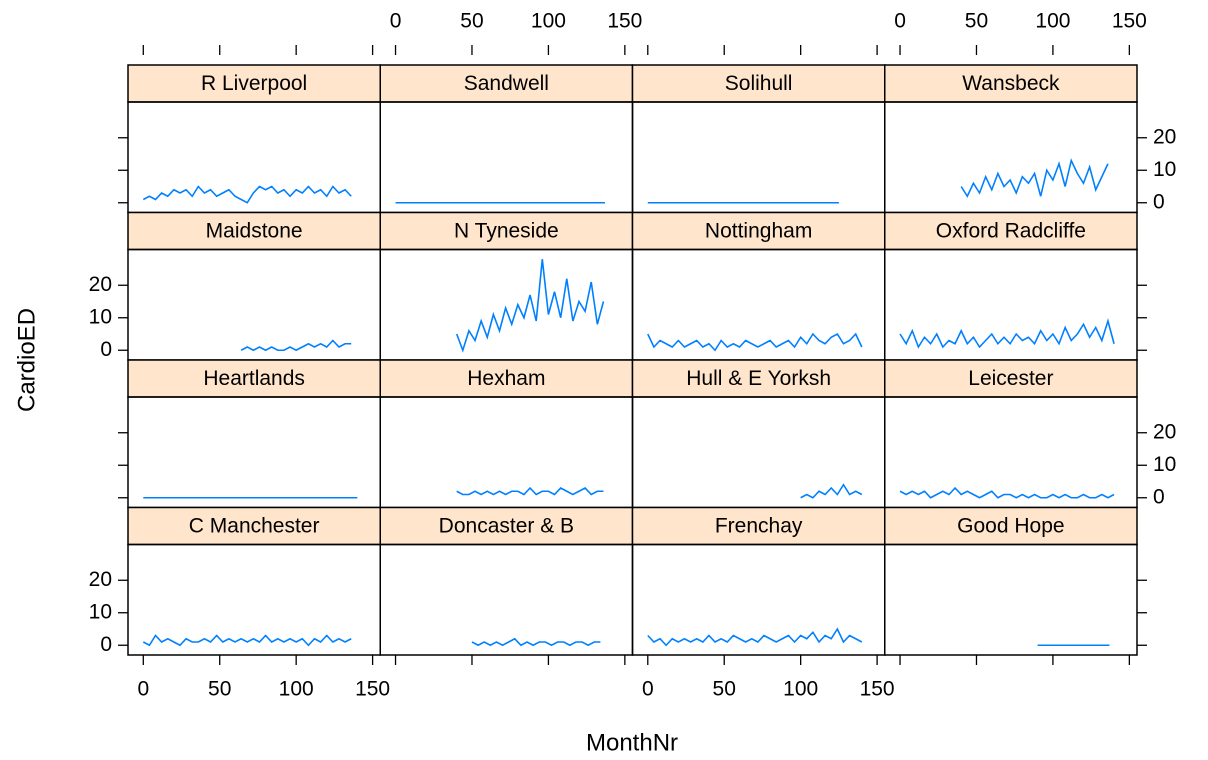 This screenshot has height=760, width=1208. What do you see at coordinates (1011, 231) in the screenshot?
I see `panel-title: Oxford Radcliffe` at bounding box center [1011, 231].